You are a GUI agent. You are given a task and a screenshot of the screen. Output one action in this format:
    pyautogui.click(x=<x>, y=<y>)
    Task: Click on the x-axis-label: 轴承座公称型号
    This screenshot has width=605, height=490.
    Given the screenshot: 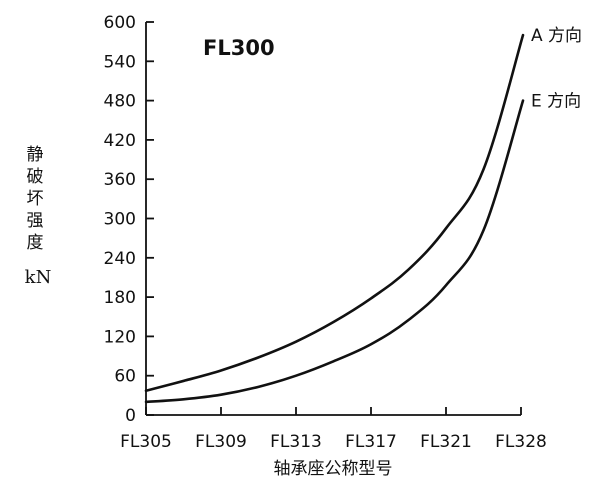 What is the action you would take?
    pyautogui.click(x=333, y=469)
    